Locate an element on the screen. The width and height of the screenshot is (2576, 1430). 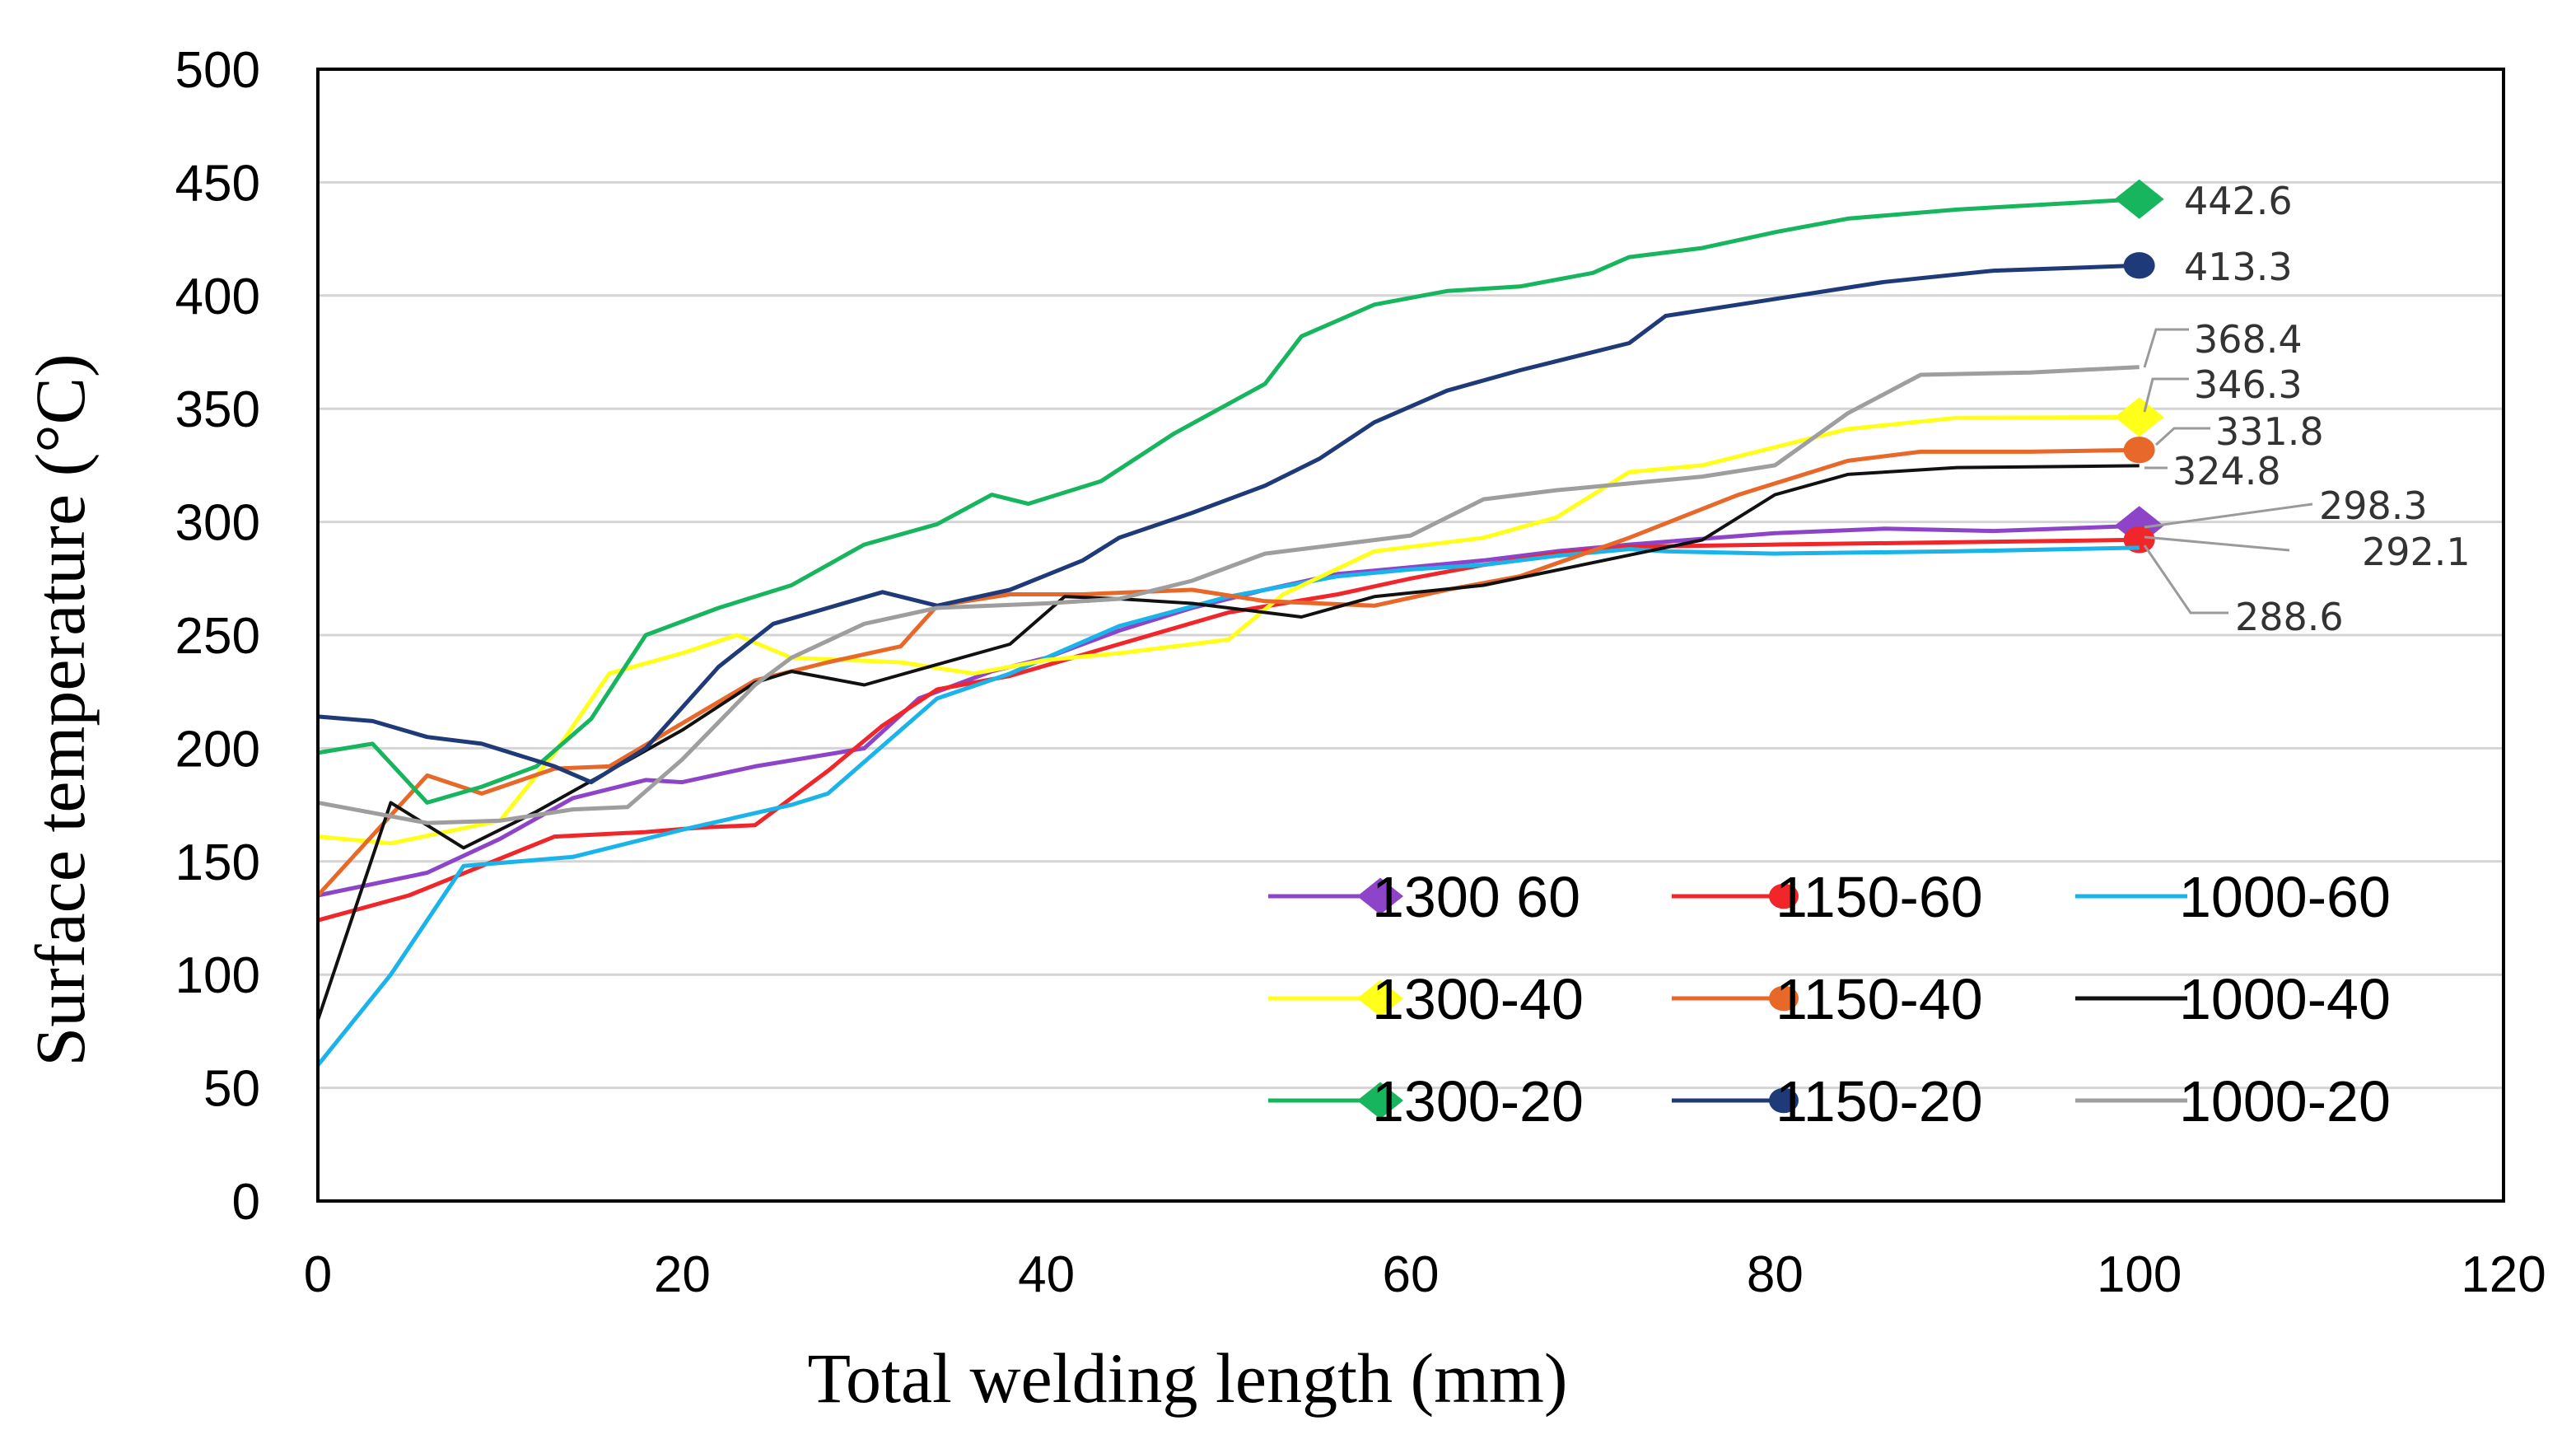
end-value-label: 368.4 is located at coordinates (2248, 339).